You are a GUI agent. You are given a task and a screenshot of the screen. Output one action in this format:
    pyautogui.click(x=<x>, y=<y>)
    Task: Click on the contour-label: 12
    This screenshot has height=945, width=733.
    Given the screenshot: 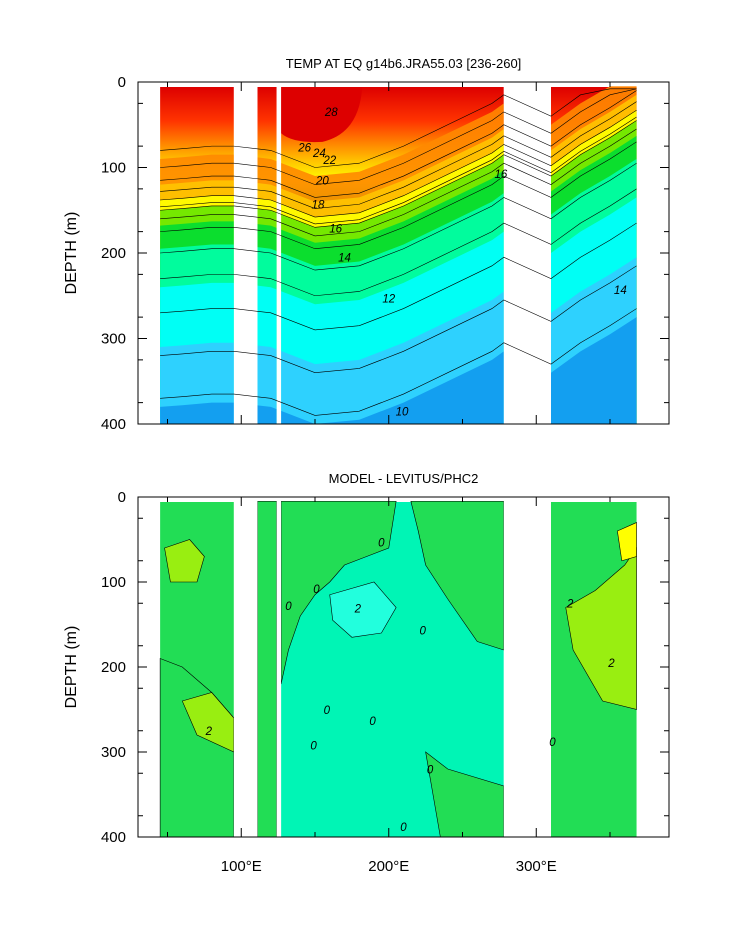 What is the action you would take?
    pyautogui.click(x=388, y=300)
    